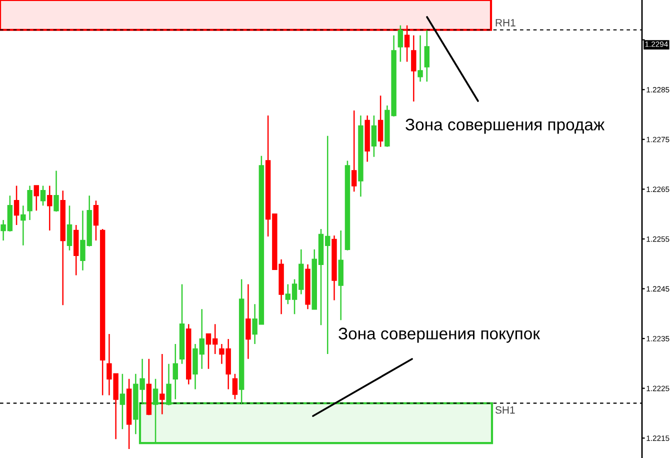 Image resolution: width=670 pixels, height=458 pixels. I want to click on band-label: Зона совершения покупок, so click(439, 335).